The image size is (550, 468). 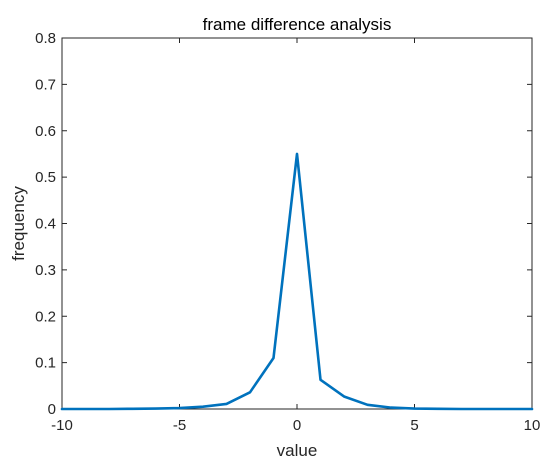 What do you see at coordinates (297, 24) in the screenshot?
I see `chart-title: frame difference analysis` at bounding box center [297, 24].